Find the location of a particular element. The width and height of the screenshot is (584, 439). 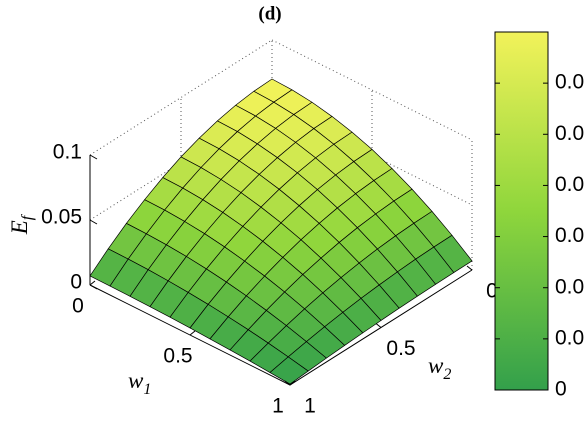

x-tick-label: 0 is located at coordinates (78, 306).